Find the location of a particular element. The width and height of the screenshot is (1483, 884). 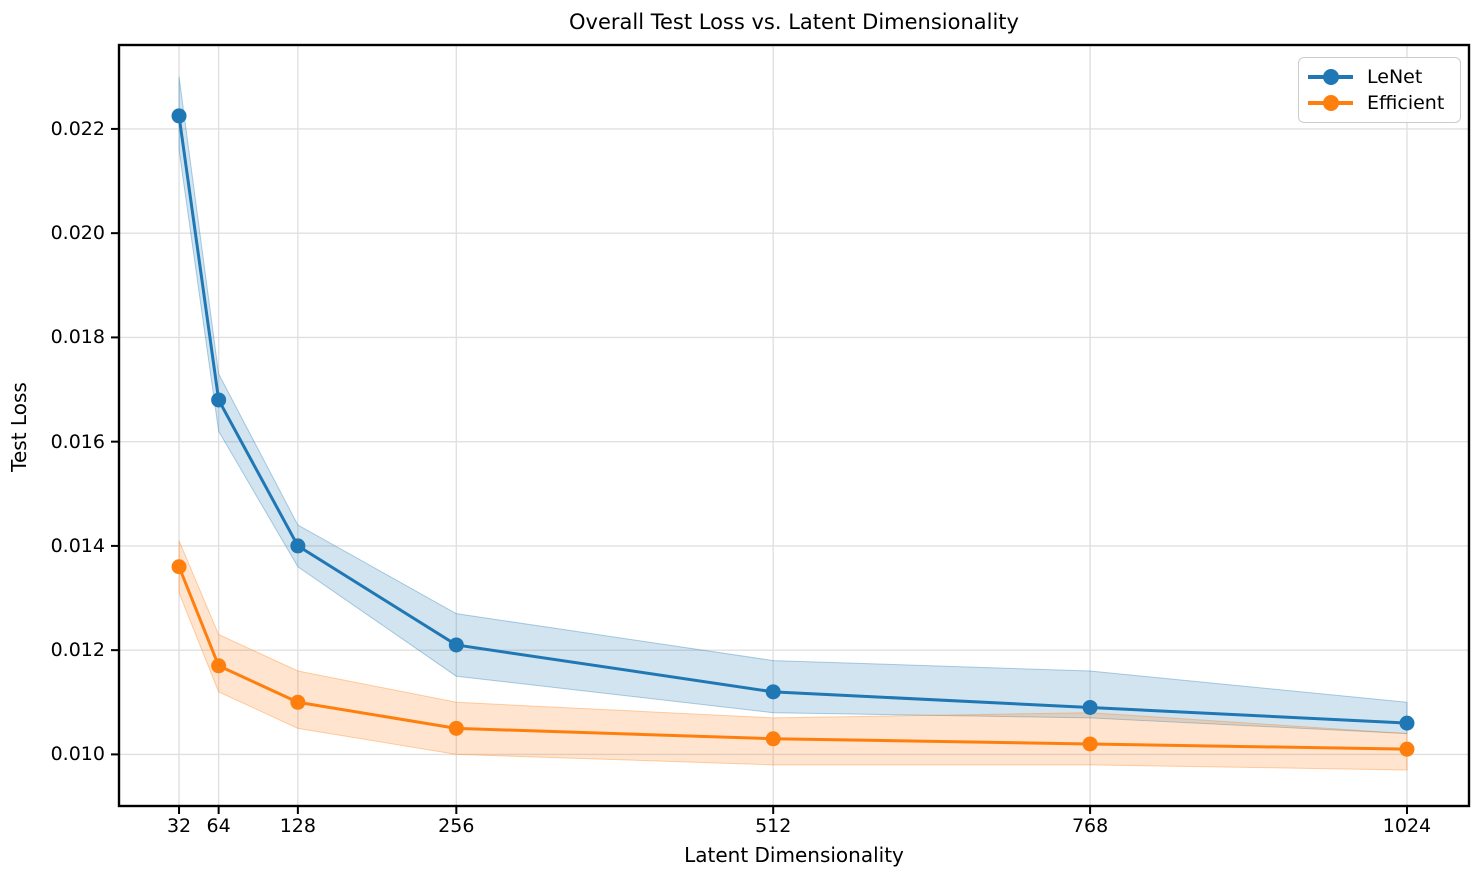

legend: LeNet Efficient is located at coordinates (1379, 90).